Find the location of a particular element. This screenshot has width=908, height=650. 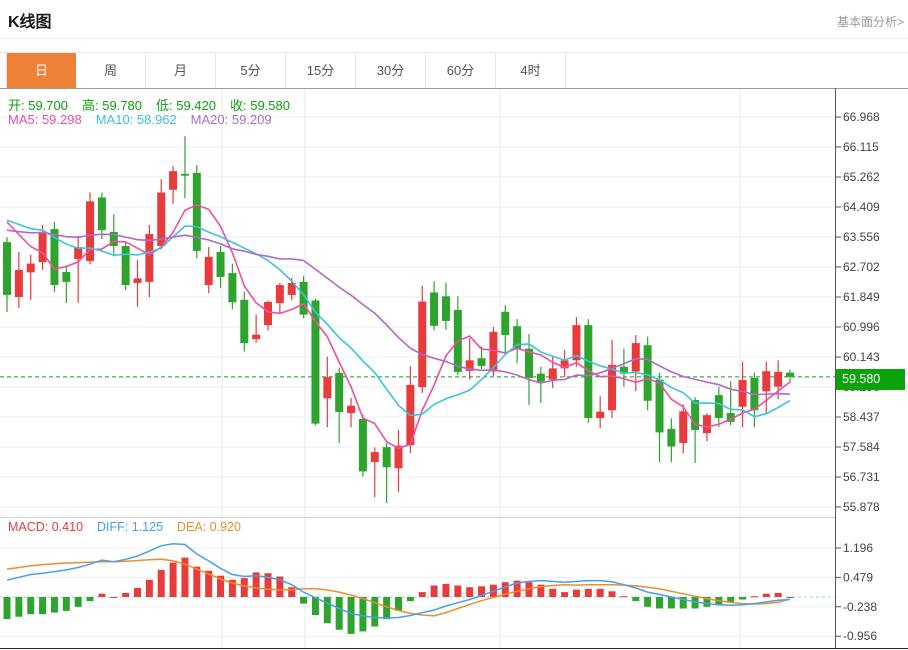

svg-text: 0.479 is located at coordinates (858, 577).